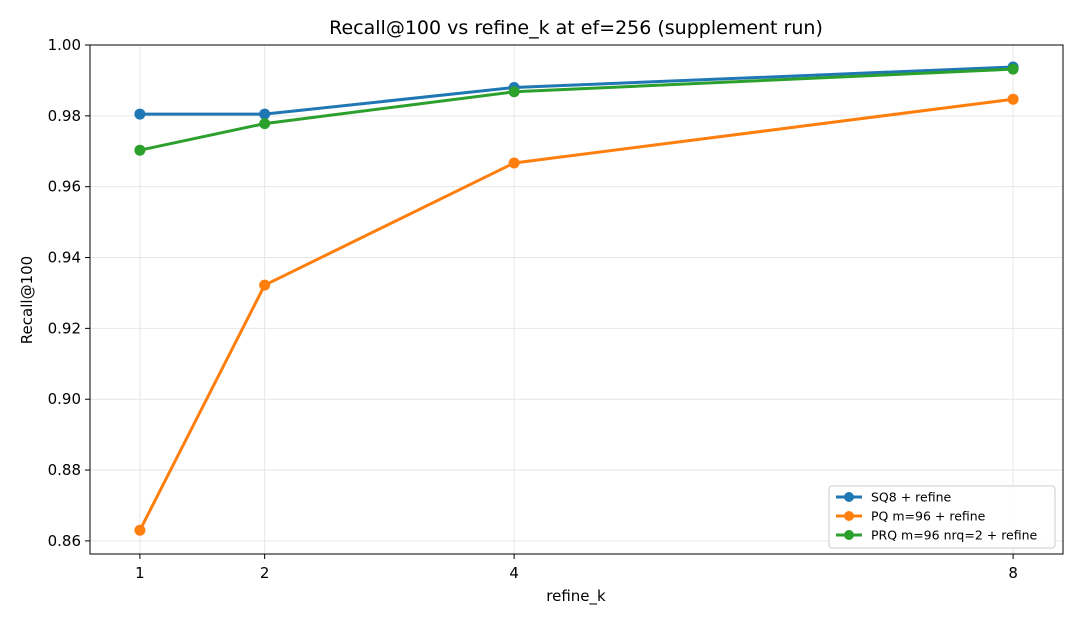 Image resolution: width=1080 pixels, height=624 pixels. What do you see at coordinates (64, 187) in the screenshot?
I see `y-tick-label: 0.96` at bounding box center [64, 187].